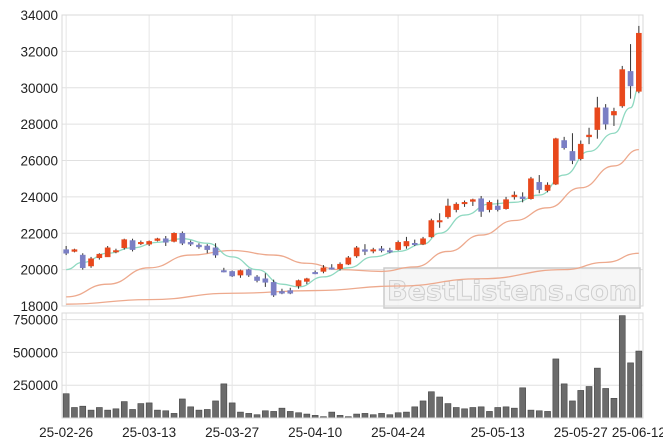 The image size is (663, 448). What do you see at coordinates (39, 51) in the screenshot?
I see `price-tick-label: 32000` at bounding box center [39, 51].